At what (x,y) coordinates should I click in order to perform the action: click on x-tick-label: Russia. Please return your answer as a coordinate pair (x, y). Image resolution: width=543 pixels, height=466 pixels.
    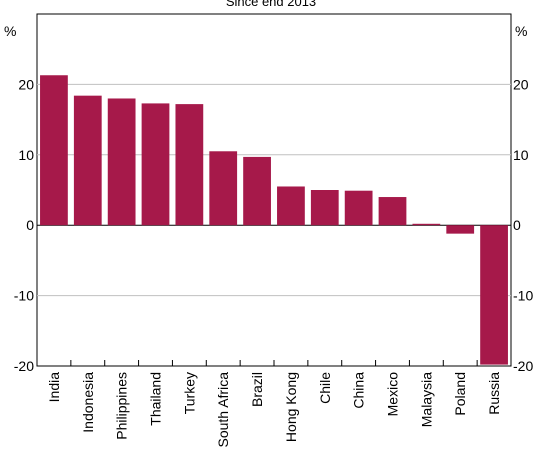
    Looking at the image, I should click on (494, 393).